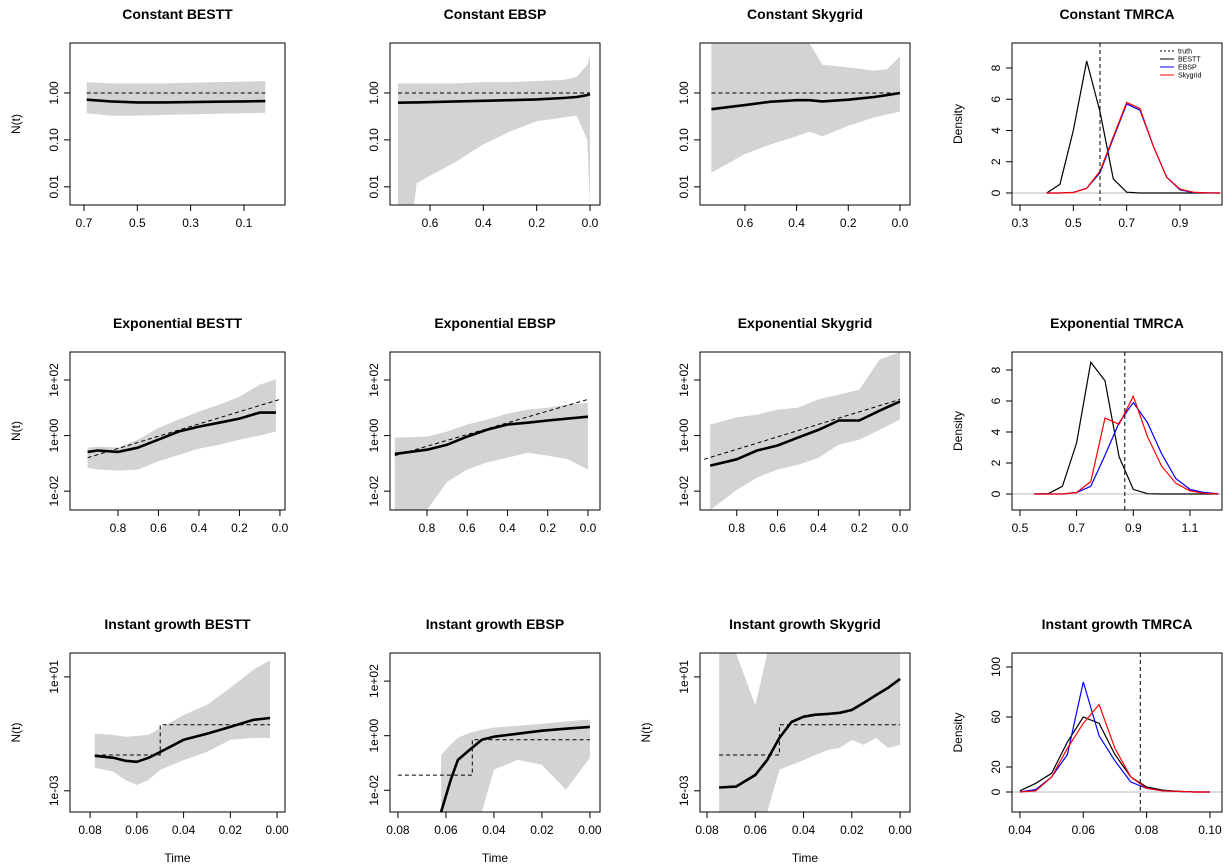  What do you see at coordinates (1189, 60) in the screenshot?
I see `legend-label: BESTT` at bounding box center [1189, 60].